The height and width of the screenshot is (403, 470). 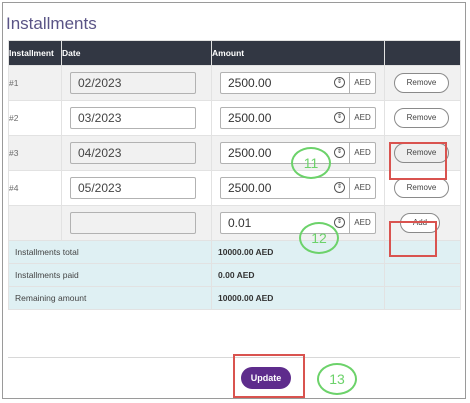 I want to click on date-field: 05/2023, so click(x=133, y=188).